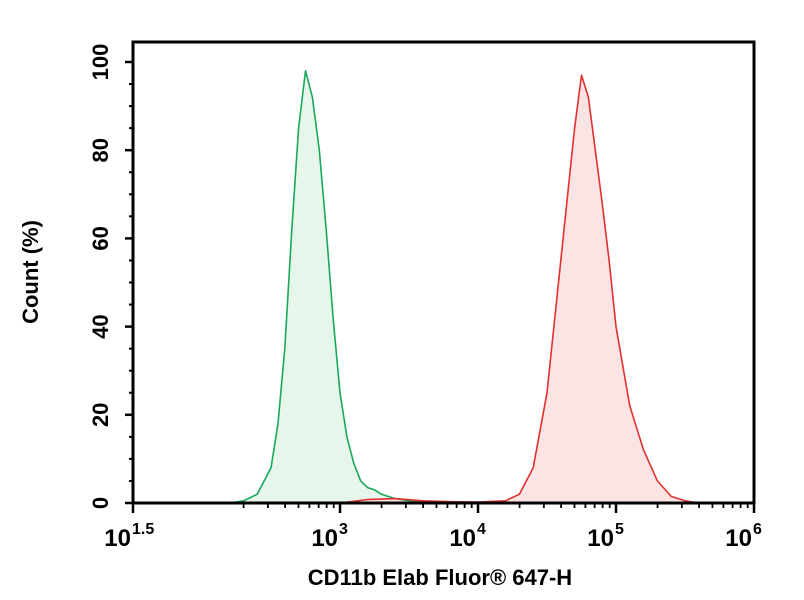 This screenshot has width=804, height=600. I want to click on x-tick-exponent: 6, so click(757, 529).